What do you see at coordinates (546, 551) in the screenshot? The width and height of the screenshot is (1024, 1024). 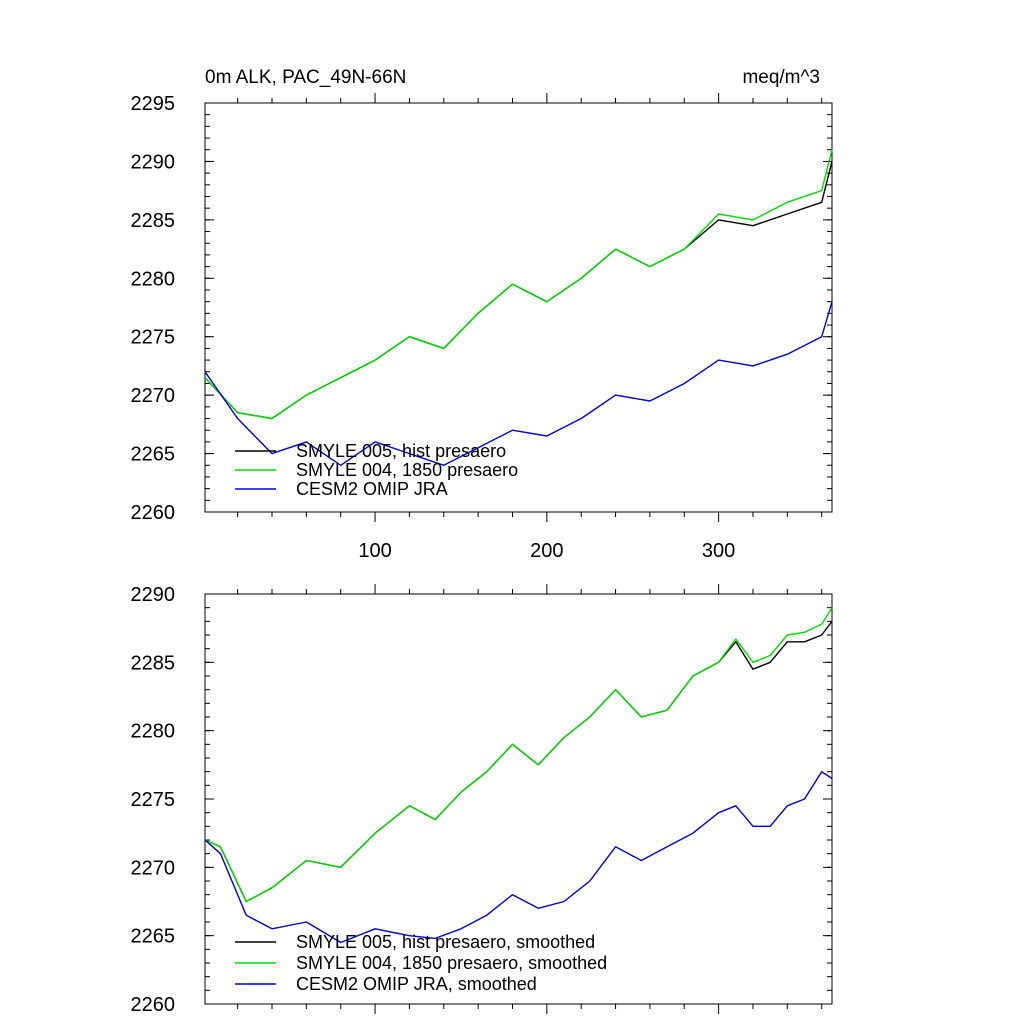 I see `x-tick-label: 200` at bounding box center [546, 551].